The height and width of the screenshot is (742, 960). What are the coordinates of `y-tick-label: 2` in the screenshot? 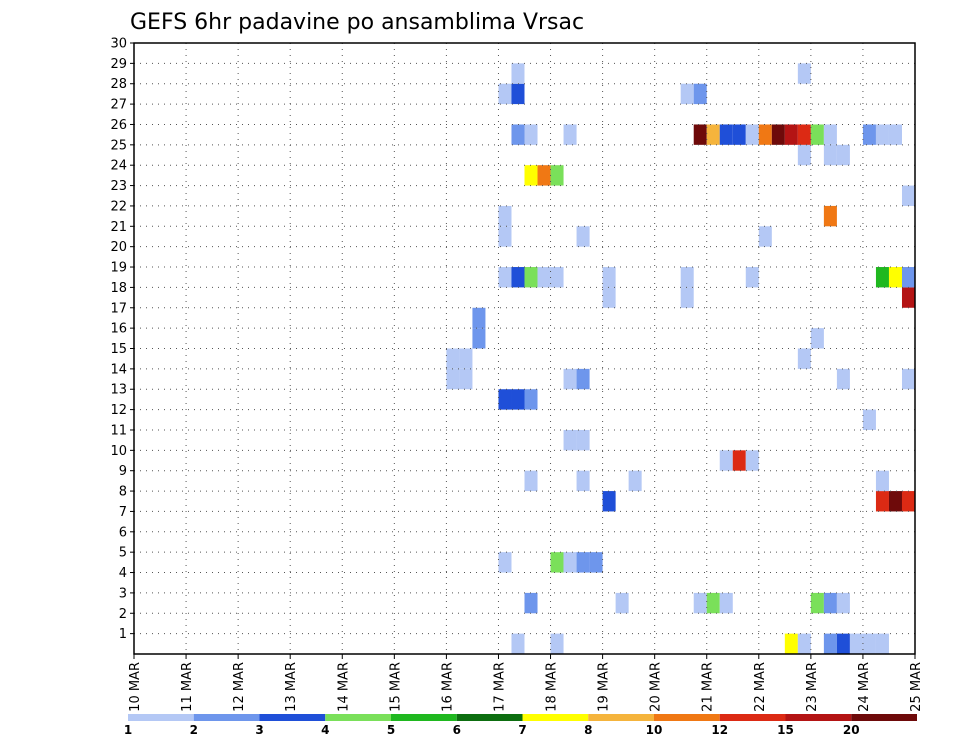 It's located at (123, 614).